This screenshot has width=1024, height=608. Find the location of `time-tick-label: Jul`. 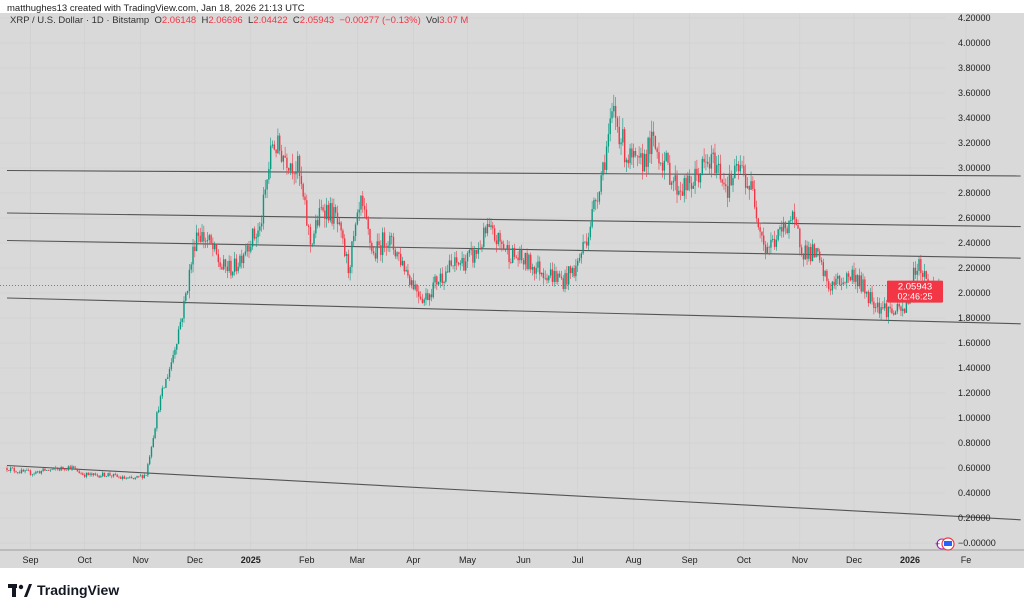

time-tick-label: Jul is located at coordinates (578, 560).